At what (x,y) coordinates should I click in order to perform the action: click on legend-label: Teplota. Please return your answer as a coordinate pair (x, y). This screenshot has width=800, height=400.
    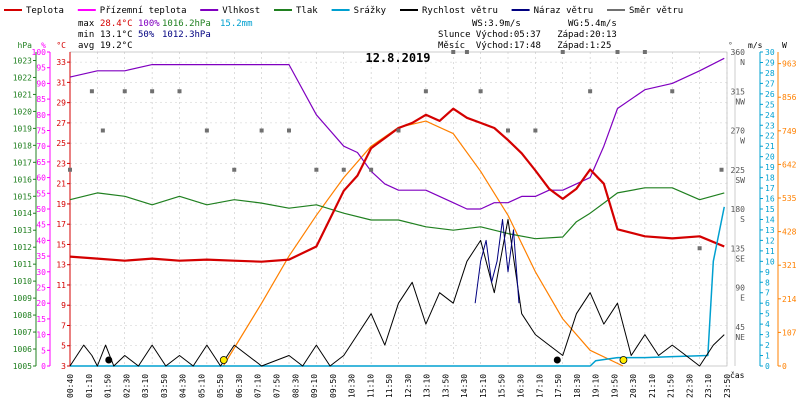
    Looking at the image, I should click on (45, 11).